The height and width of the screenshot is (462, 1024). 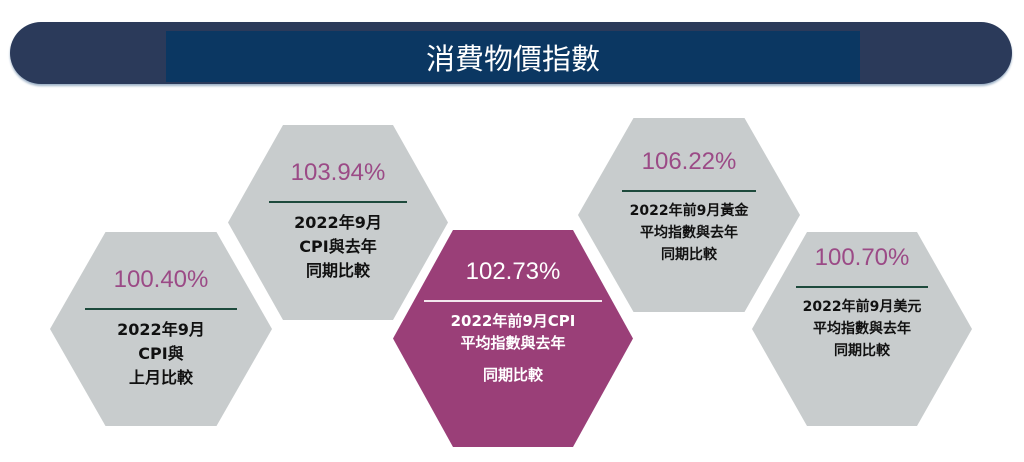 I want to click on hexagon-value: 106.22%, so click(x=689, y=161).